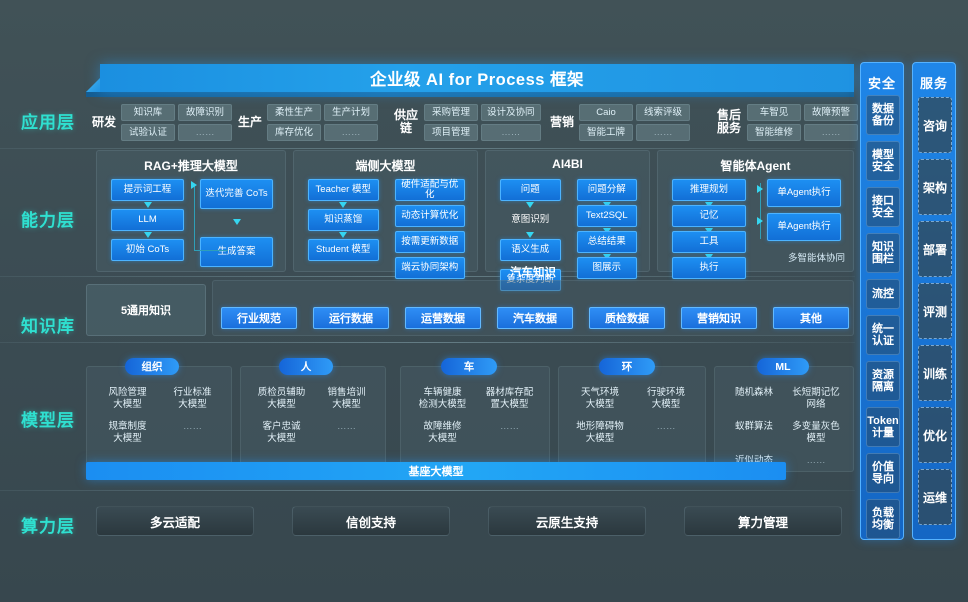  What do you see at coordinates (351, 112) in the screenshot?
I see `application-chip: 生产计划` at bounding box center [351, 112].